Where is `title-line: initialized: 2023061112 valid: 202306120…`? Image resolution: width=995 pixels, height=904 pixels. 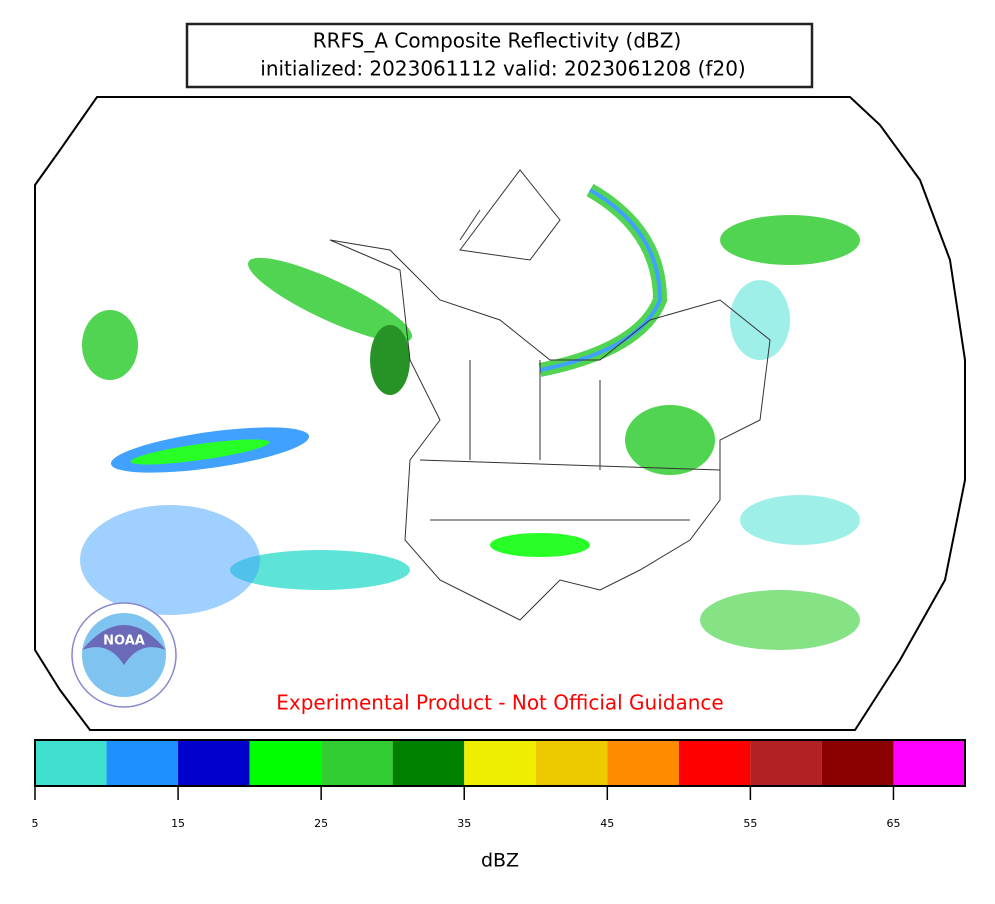
title-line: initialized: 2023061112 valid: 202306120… is located at coordinates (502, 69).